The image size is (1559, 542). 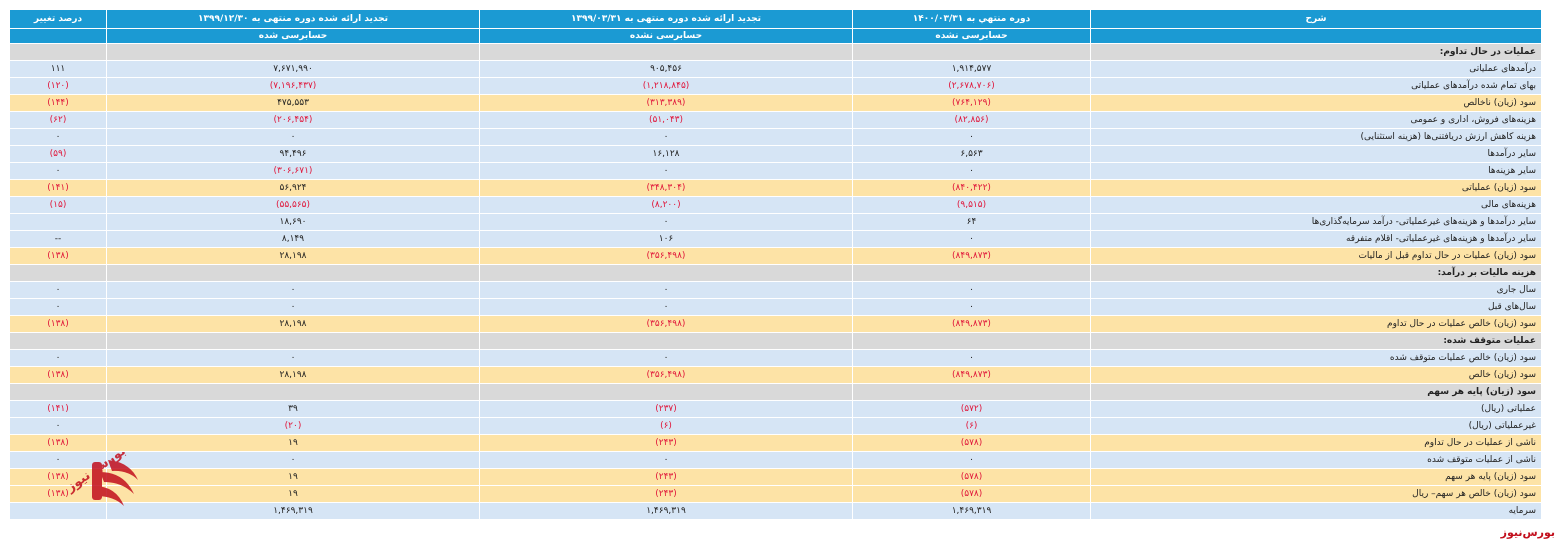 What do you see at coordinates (58, 511) in the screenshot?
I see `value-change` at bounding box center [58, 511].